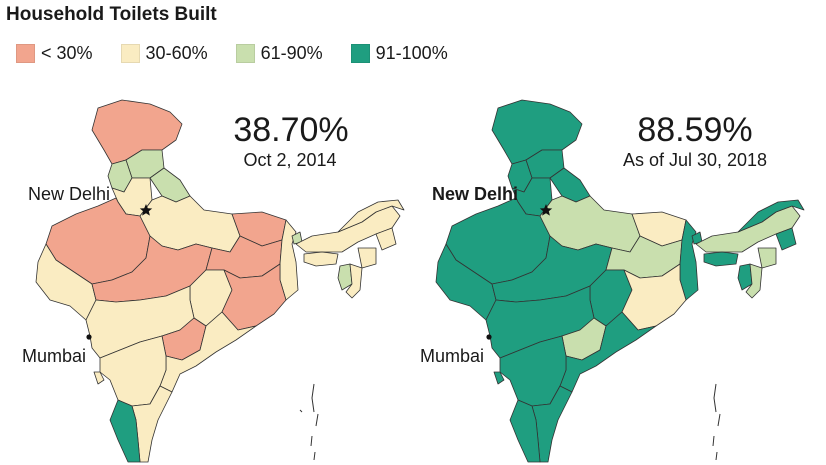  I want to click on stat-value-2014: 38.70%, so click(291, 130).